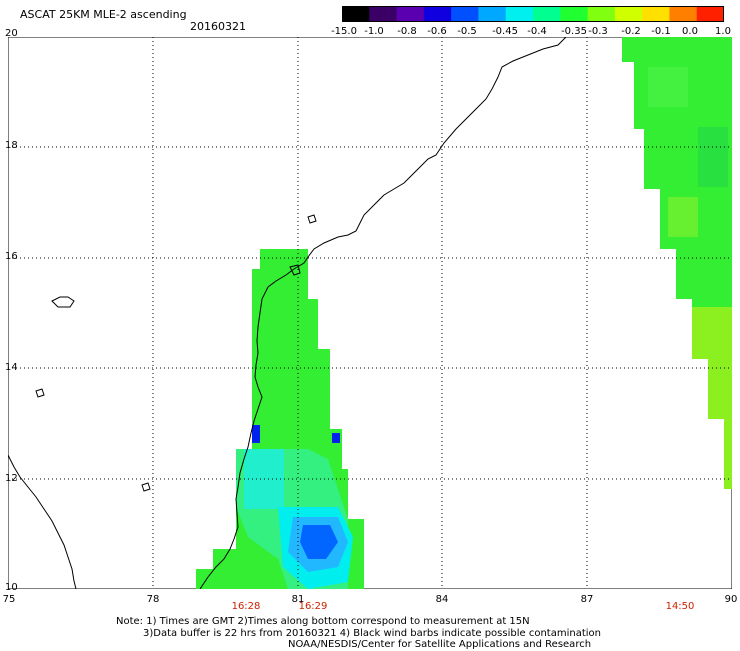 This screenshot has height=651, width=740. I want to click on pass-time-label: 16:28, so click(246, 606).